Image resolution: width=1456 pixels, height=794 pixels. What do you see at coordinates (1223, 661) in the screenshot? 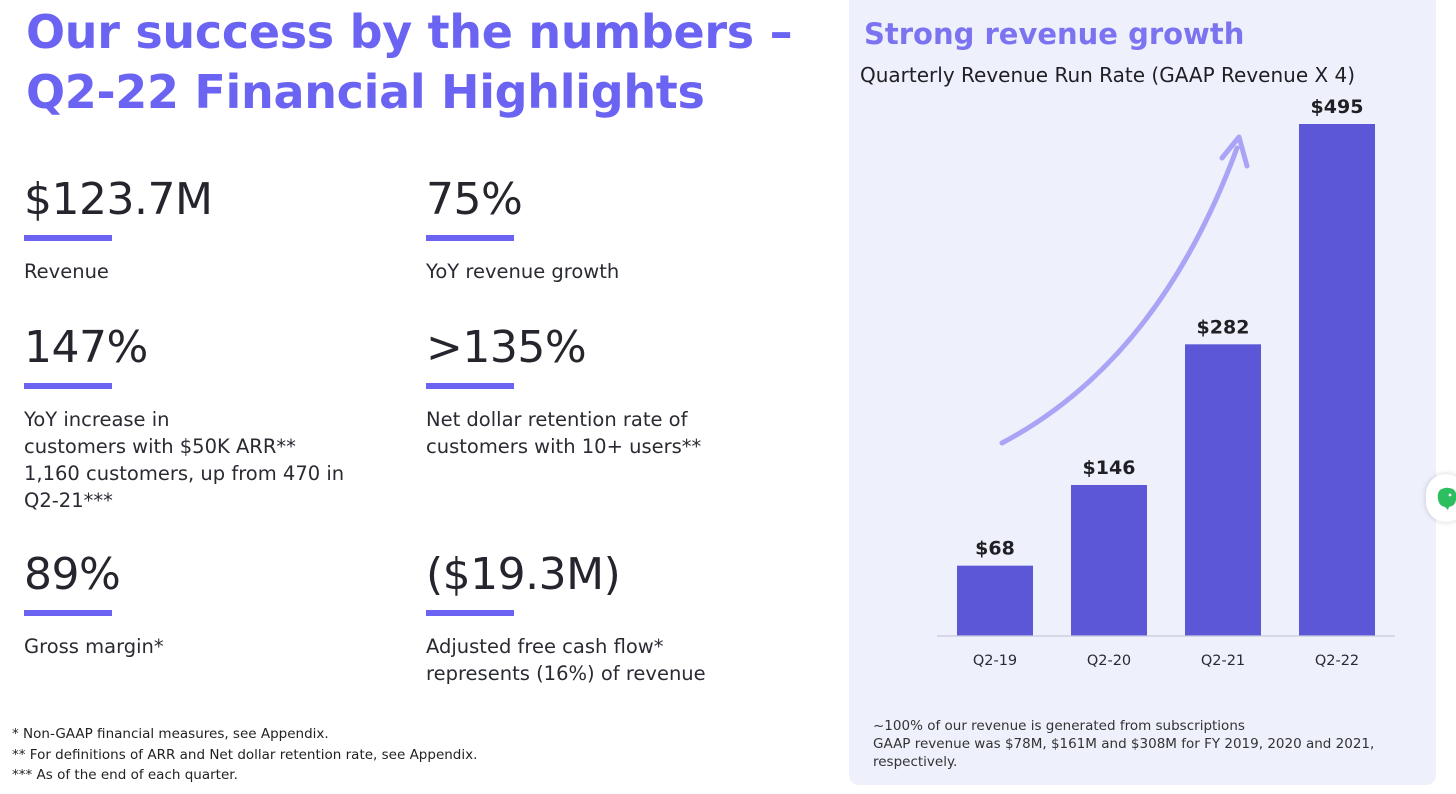
I see `x-tick-label: Q2-21` at bounding box center [1223, 661].